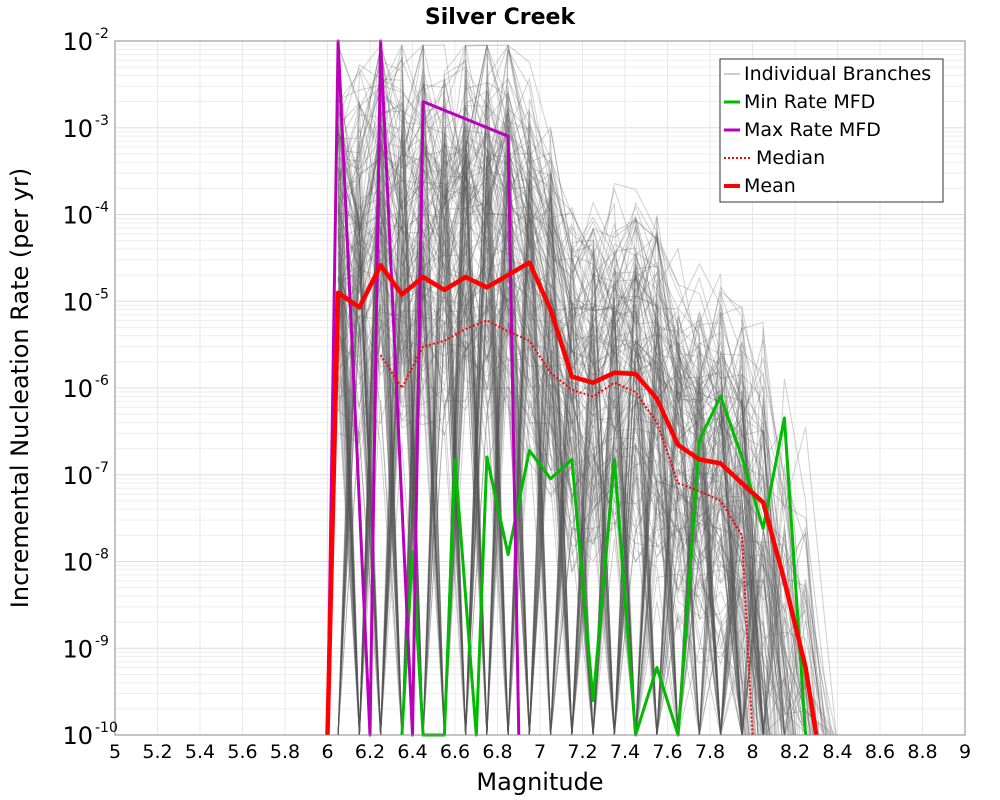 Image resolution: width=1000 pixels, height=800 pixels. Describe the element at coordinates (200, 752) in the screenshot. I see `x-tick-label: 5.4` at that location.